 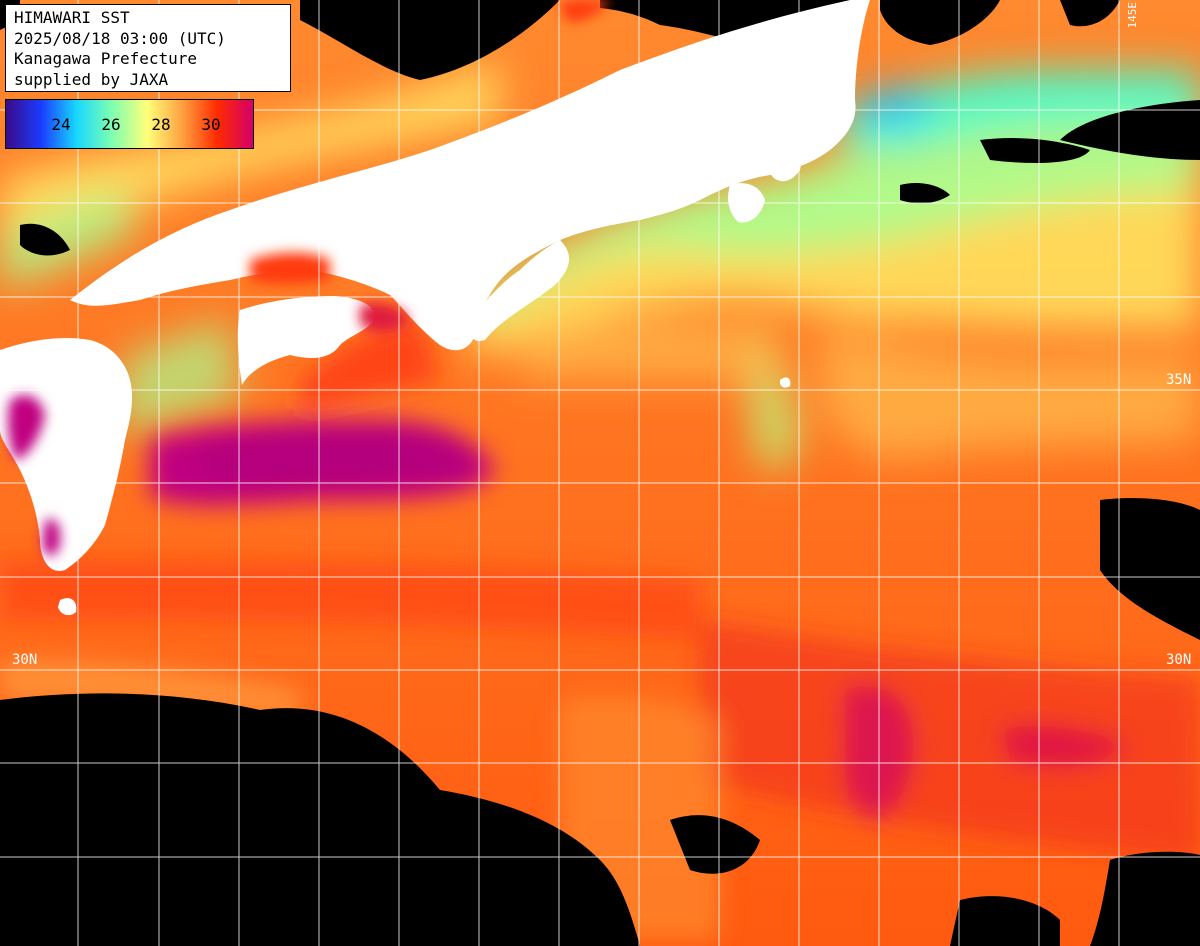 I want to click on lat-label-30n-left: 30N, so click(x=25, y=660).